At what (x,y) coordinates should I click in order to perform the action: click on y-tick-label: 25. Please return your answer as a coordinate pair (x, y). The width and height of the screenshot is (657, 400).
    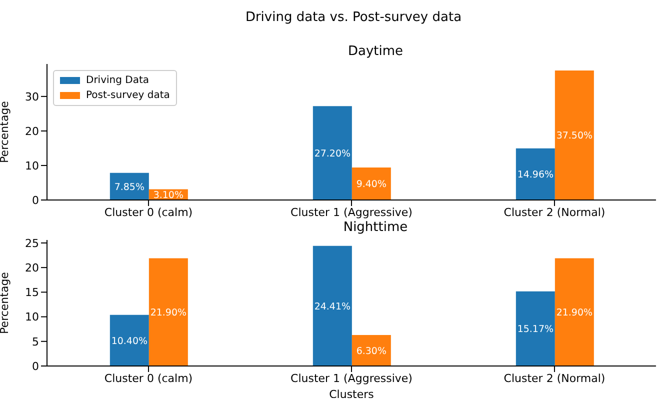
    Looking at the image, I should click on (32, 243).